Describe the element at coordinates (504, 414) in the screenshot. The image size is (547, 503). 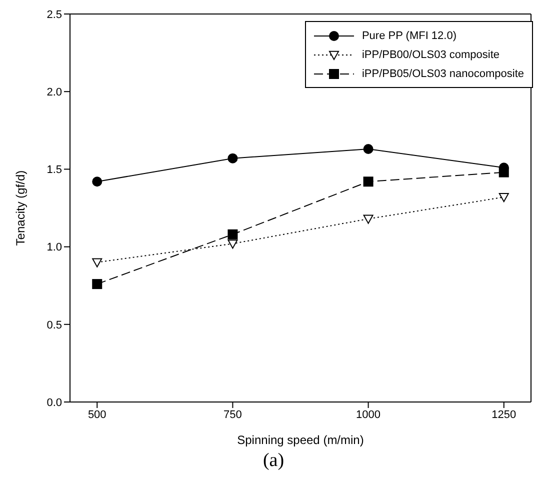
I see `x-tick-label: 1250` at that location.